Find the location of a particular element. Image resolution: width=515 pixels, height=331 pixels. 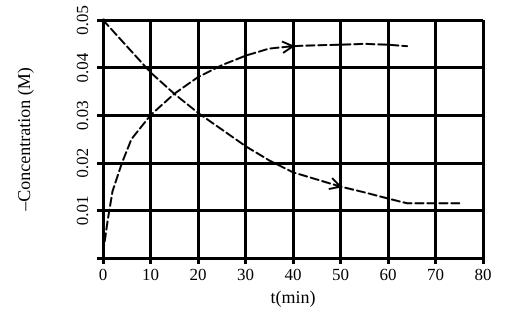

x-tick-label: 80 is located at coordinates (483, 274).